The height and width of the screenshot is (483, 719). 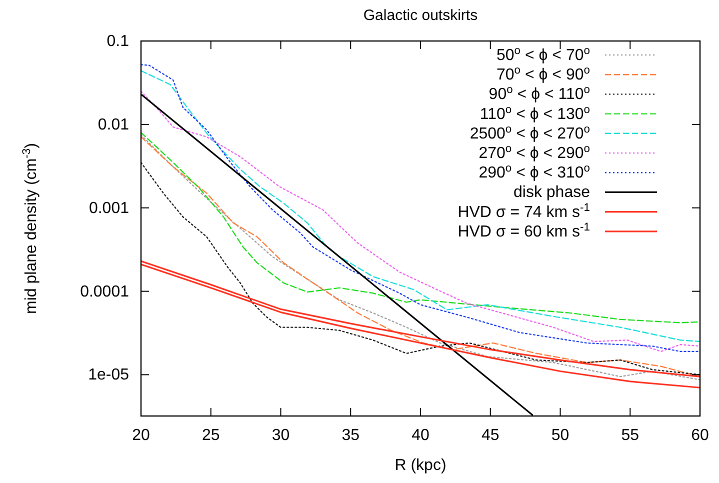 What do you see at coordinates (109, 208) in the screenshot?
I see `y-tick-label: 0.001` at bounding box center [109, 208].